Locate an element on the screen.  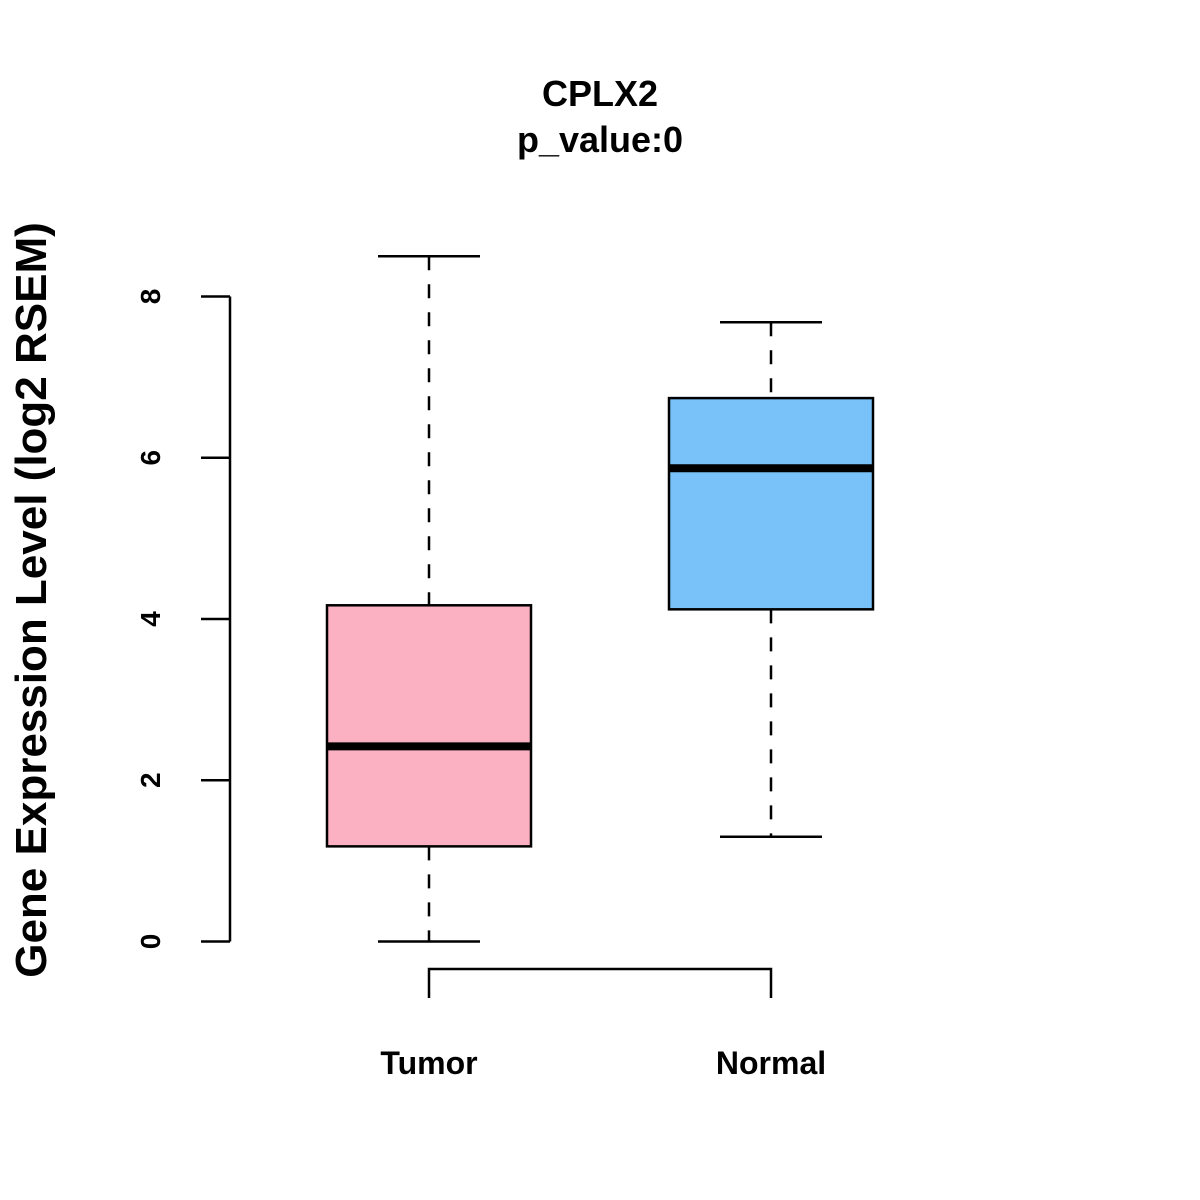
chart-subtitle: p_value:0 is located at coordinates (600, 139).